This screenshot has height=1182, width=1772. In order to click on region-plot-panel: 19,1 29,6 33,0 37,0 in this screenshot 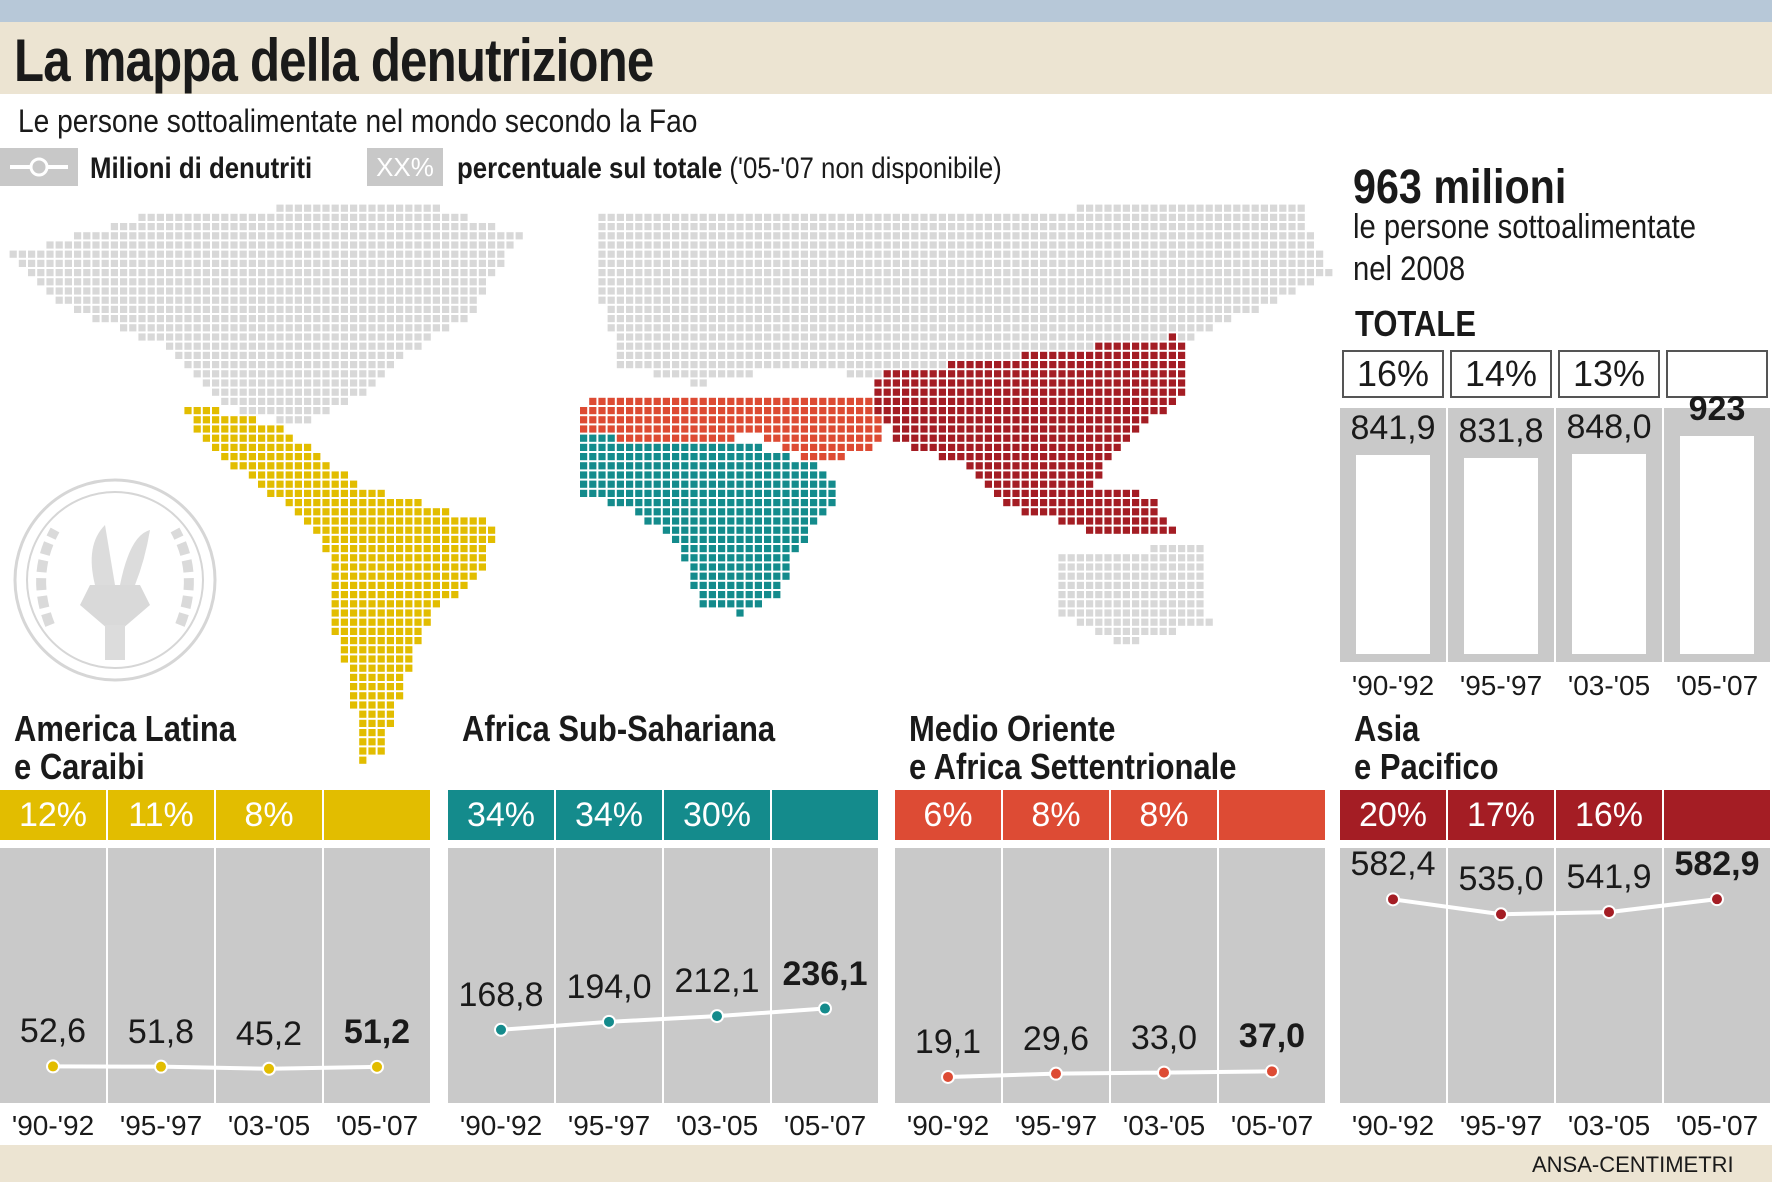, I will do `click(1110, 975)`.